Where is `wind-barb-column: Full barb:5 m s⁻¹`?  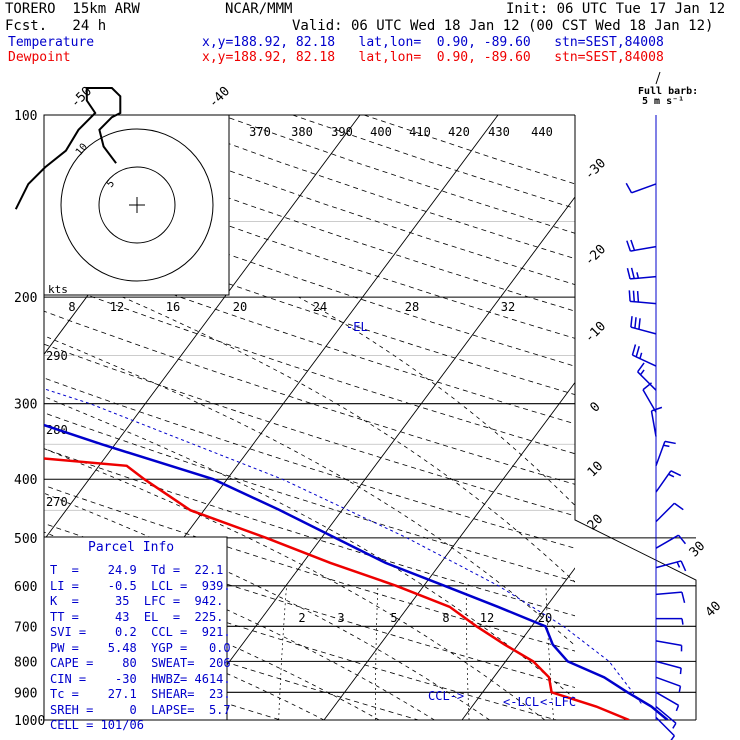 wind-barb-column: Full barb:5 m s⁻¹ is located at coordinates (661, 405).